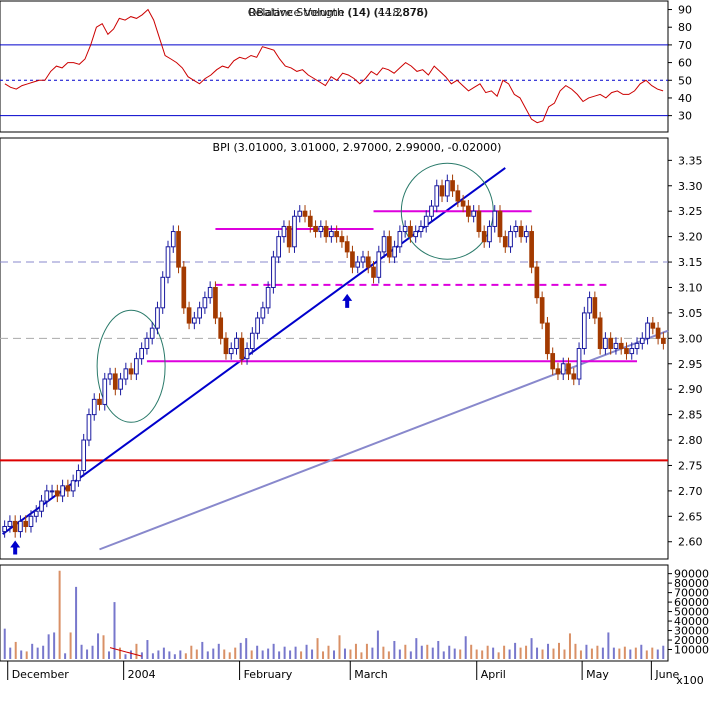 The width and height of the screenshot is (724, 706). I want to click on price-tick-label: 2.60, so click(690, 542).